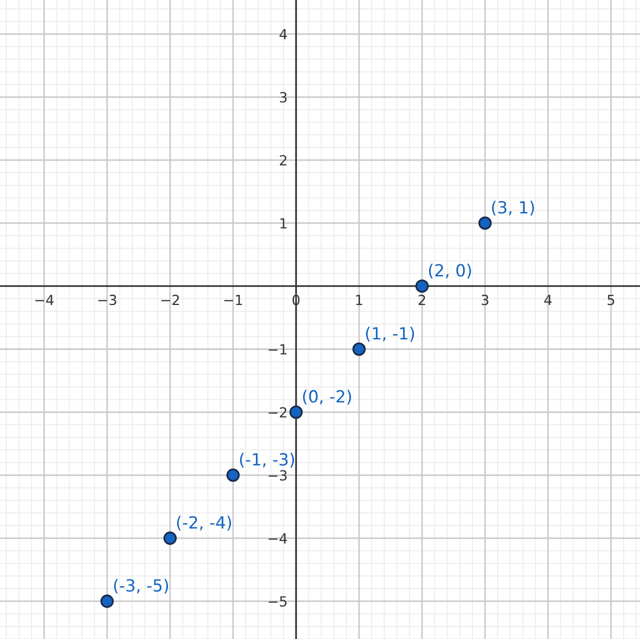 This screenshot has height=639, width=640. What do you see at coordinates (548, 299) in the screenshot?
I see `x-tick-label: 4` at bounding box center [548, 299].